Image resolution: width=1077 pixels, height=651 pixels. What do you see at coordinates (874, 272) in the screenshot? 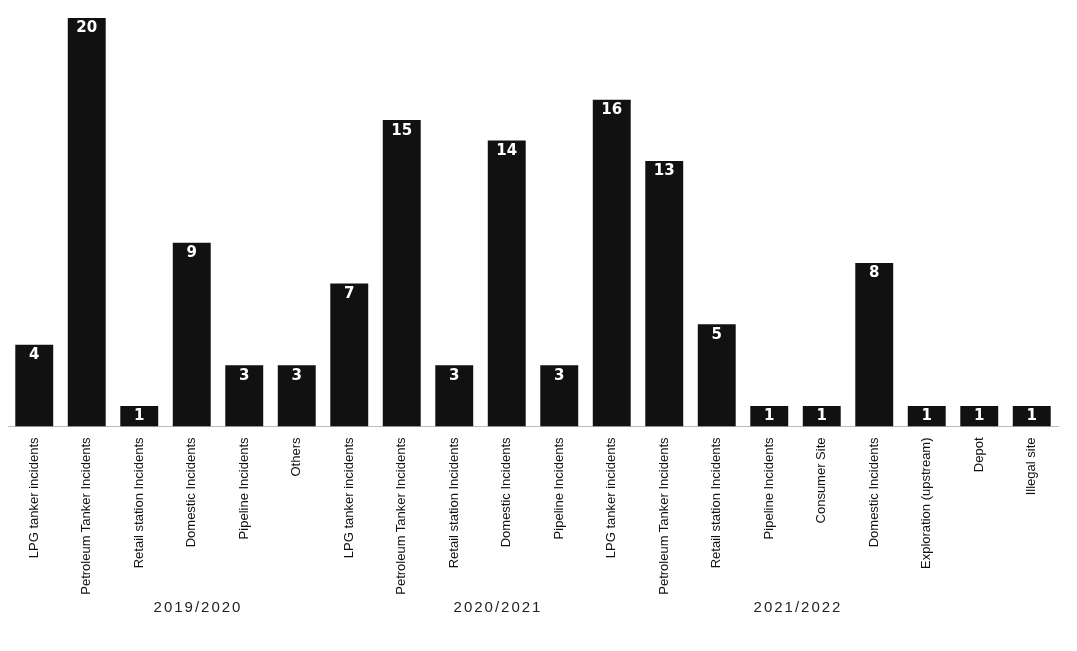
I see `data-label: 8` at bounding box center [874, 272].